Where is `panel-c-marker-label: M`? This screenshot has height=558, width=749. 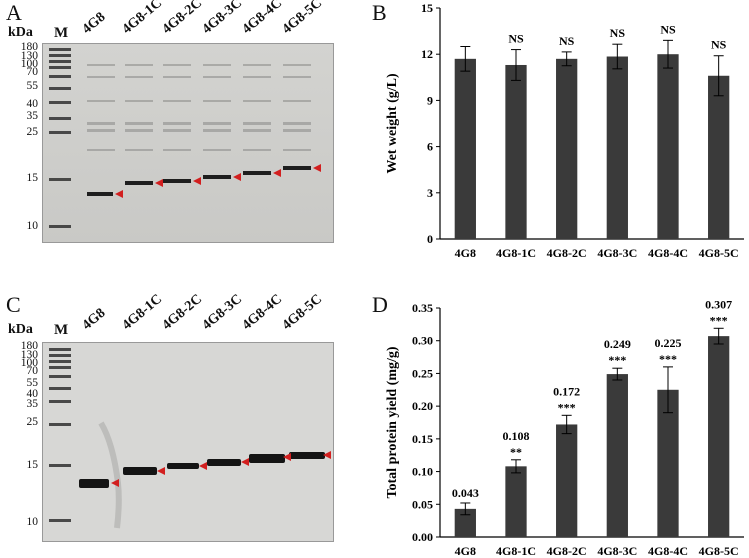 panel-c-marker-label: M is located at coordinates (61, 330).